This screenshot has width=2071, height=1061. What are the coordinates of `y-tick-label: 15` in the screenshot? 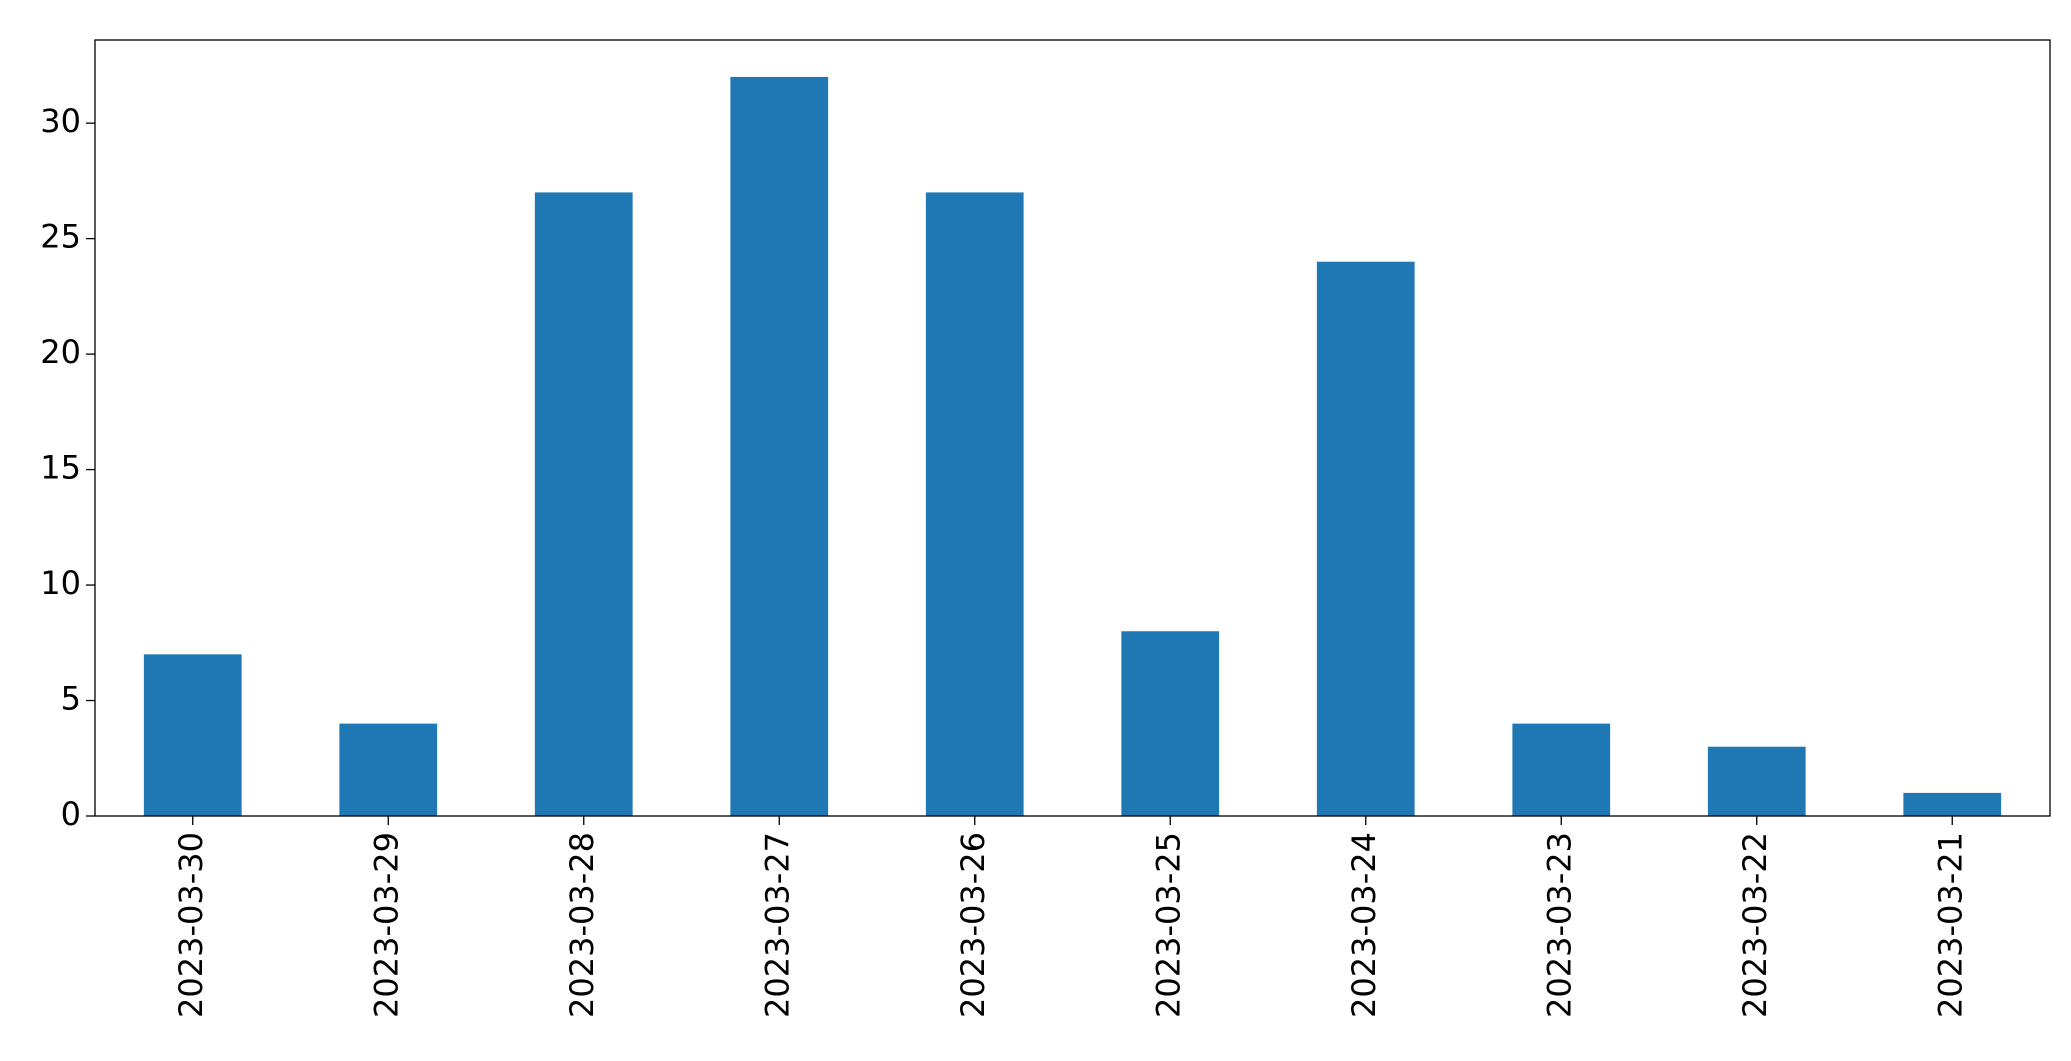 It's located at (60, 468).